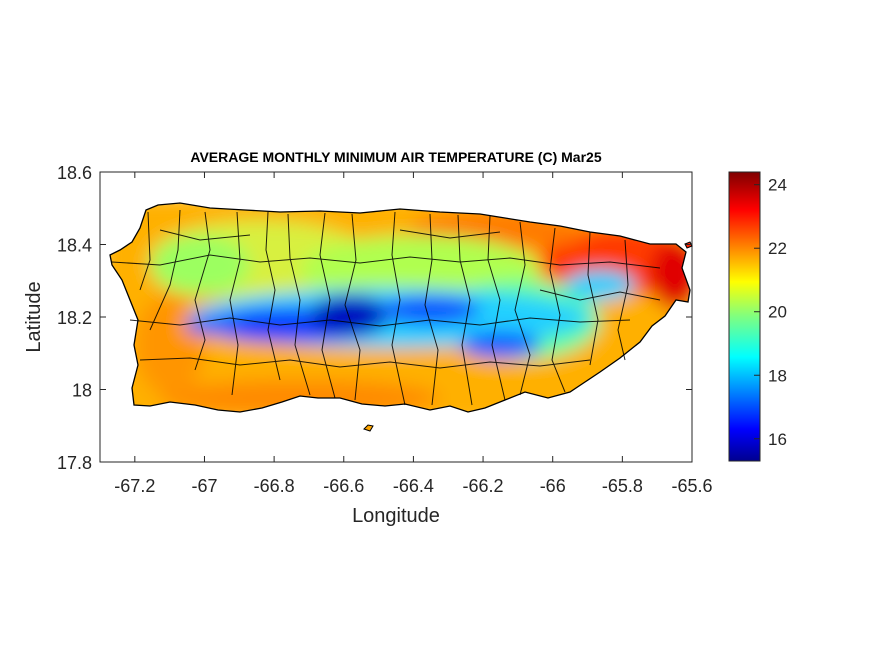 Image resolution: width=875 pixels, height=656 pixels. Describe the element at coordinates (74, 318) in the screenshot. I see `y-tick-label: 18.2` at that location.